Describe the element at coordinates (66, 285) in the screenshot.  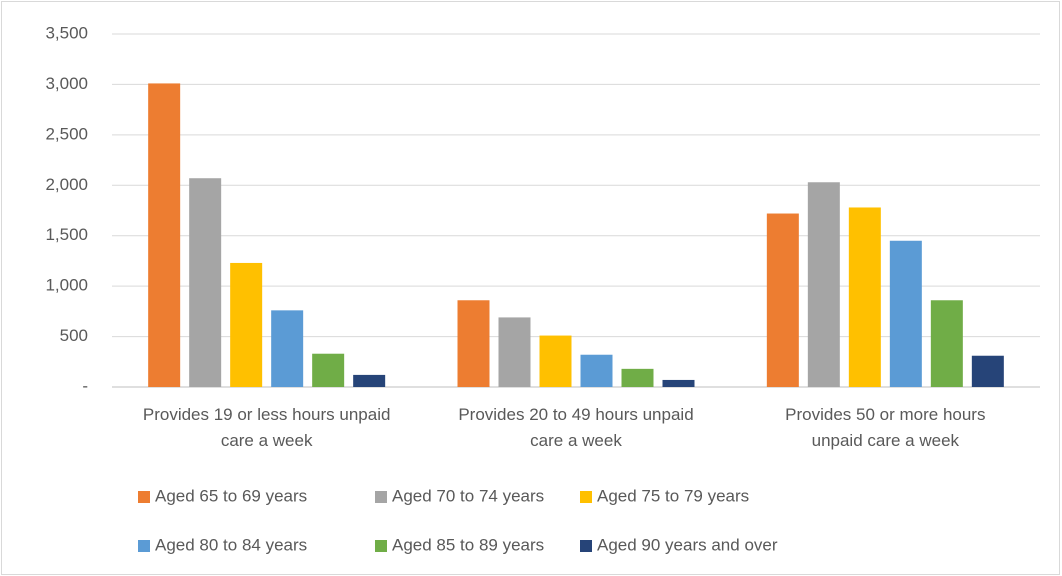
I see `y-tick-label: 1,000` at that location.